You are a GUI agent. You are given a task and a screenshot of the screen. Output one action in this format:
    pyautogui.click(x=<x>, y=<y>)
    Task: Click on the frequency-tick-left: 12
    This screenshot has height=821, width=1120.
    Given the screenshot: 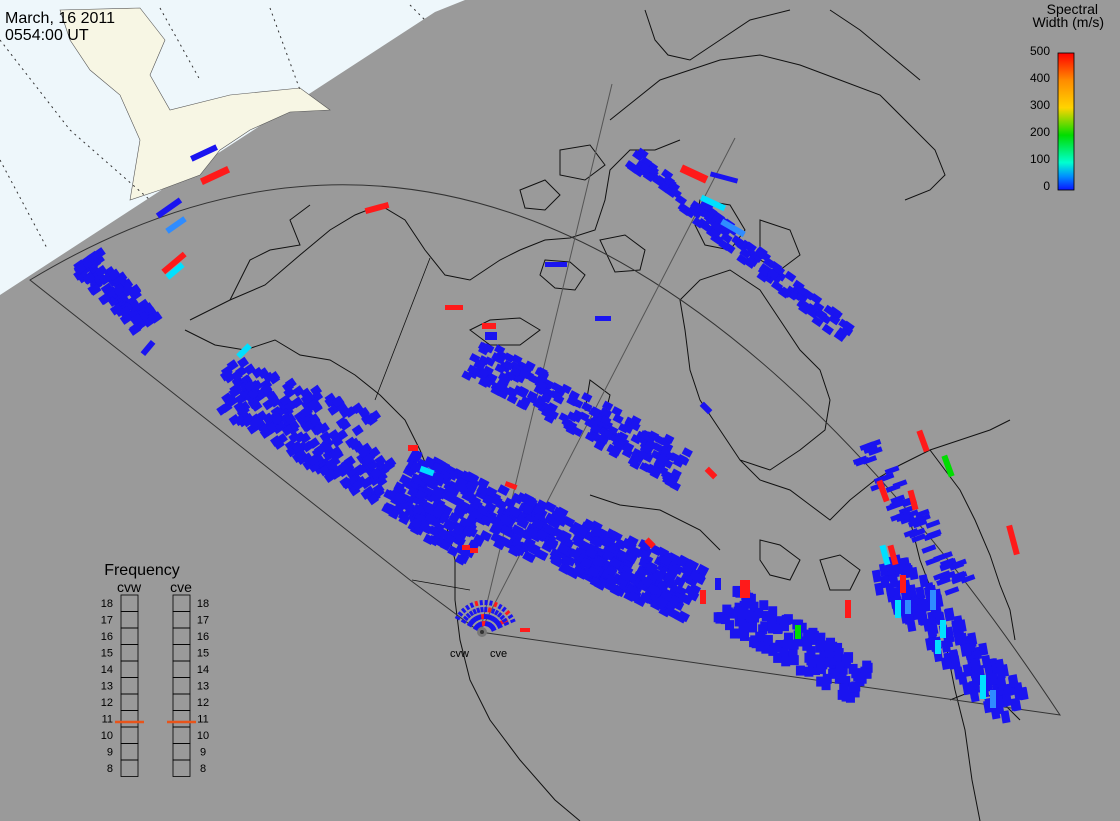 What is the action you would take?
    pyautogui.click(x=107, y=703)
    